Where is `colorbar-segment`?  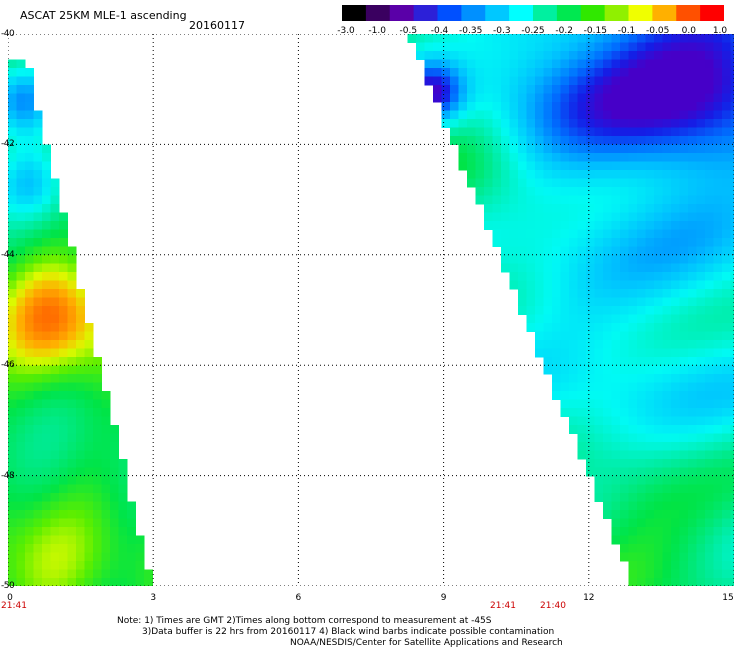
colorbar-segment is located at coordinates (497, 13).